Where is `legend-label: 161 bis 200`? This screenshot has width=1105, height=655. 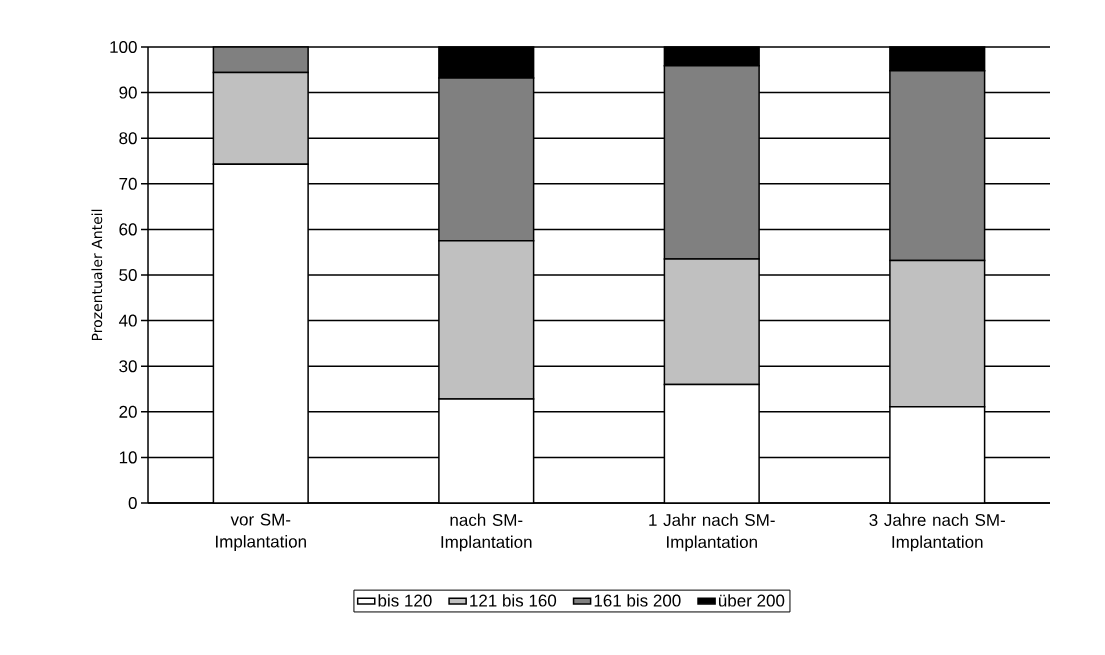 legend-label: 161 bis 200 is located at coordinates (637, 600).